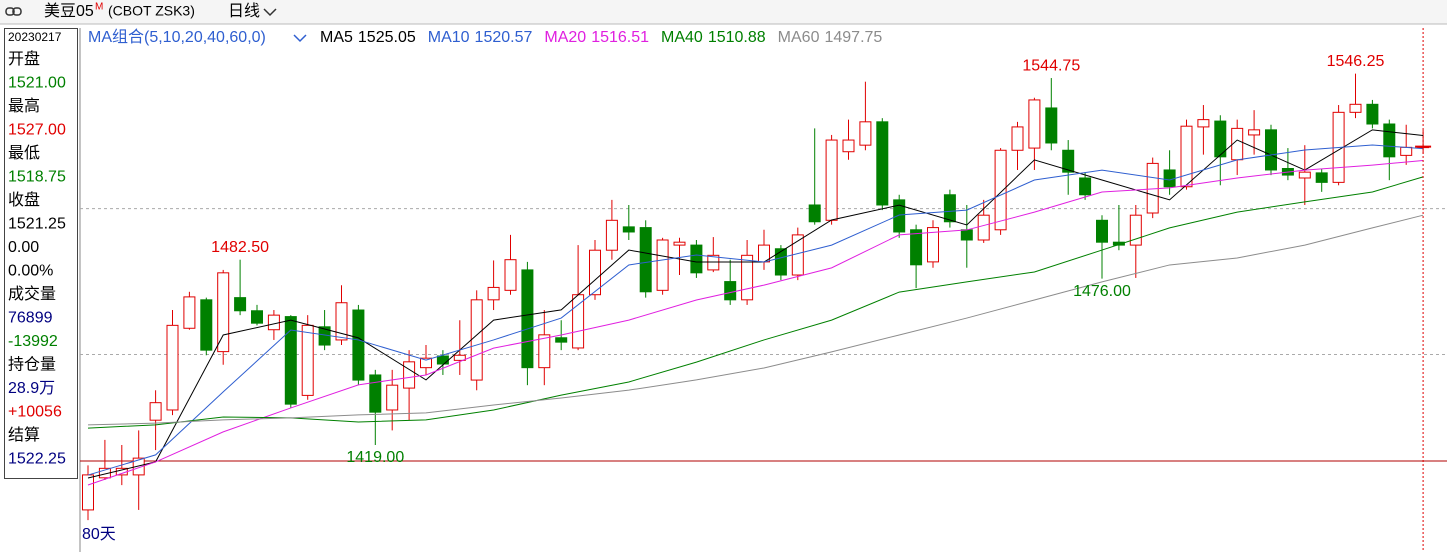 Image resolution: width=1447 pixels, height=552 pixels. Describe the element at coordinates (30, 271) in the screenshot. I see `info-text: 0.00%` at that location.